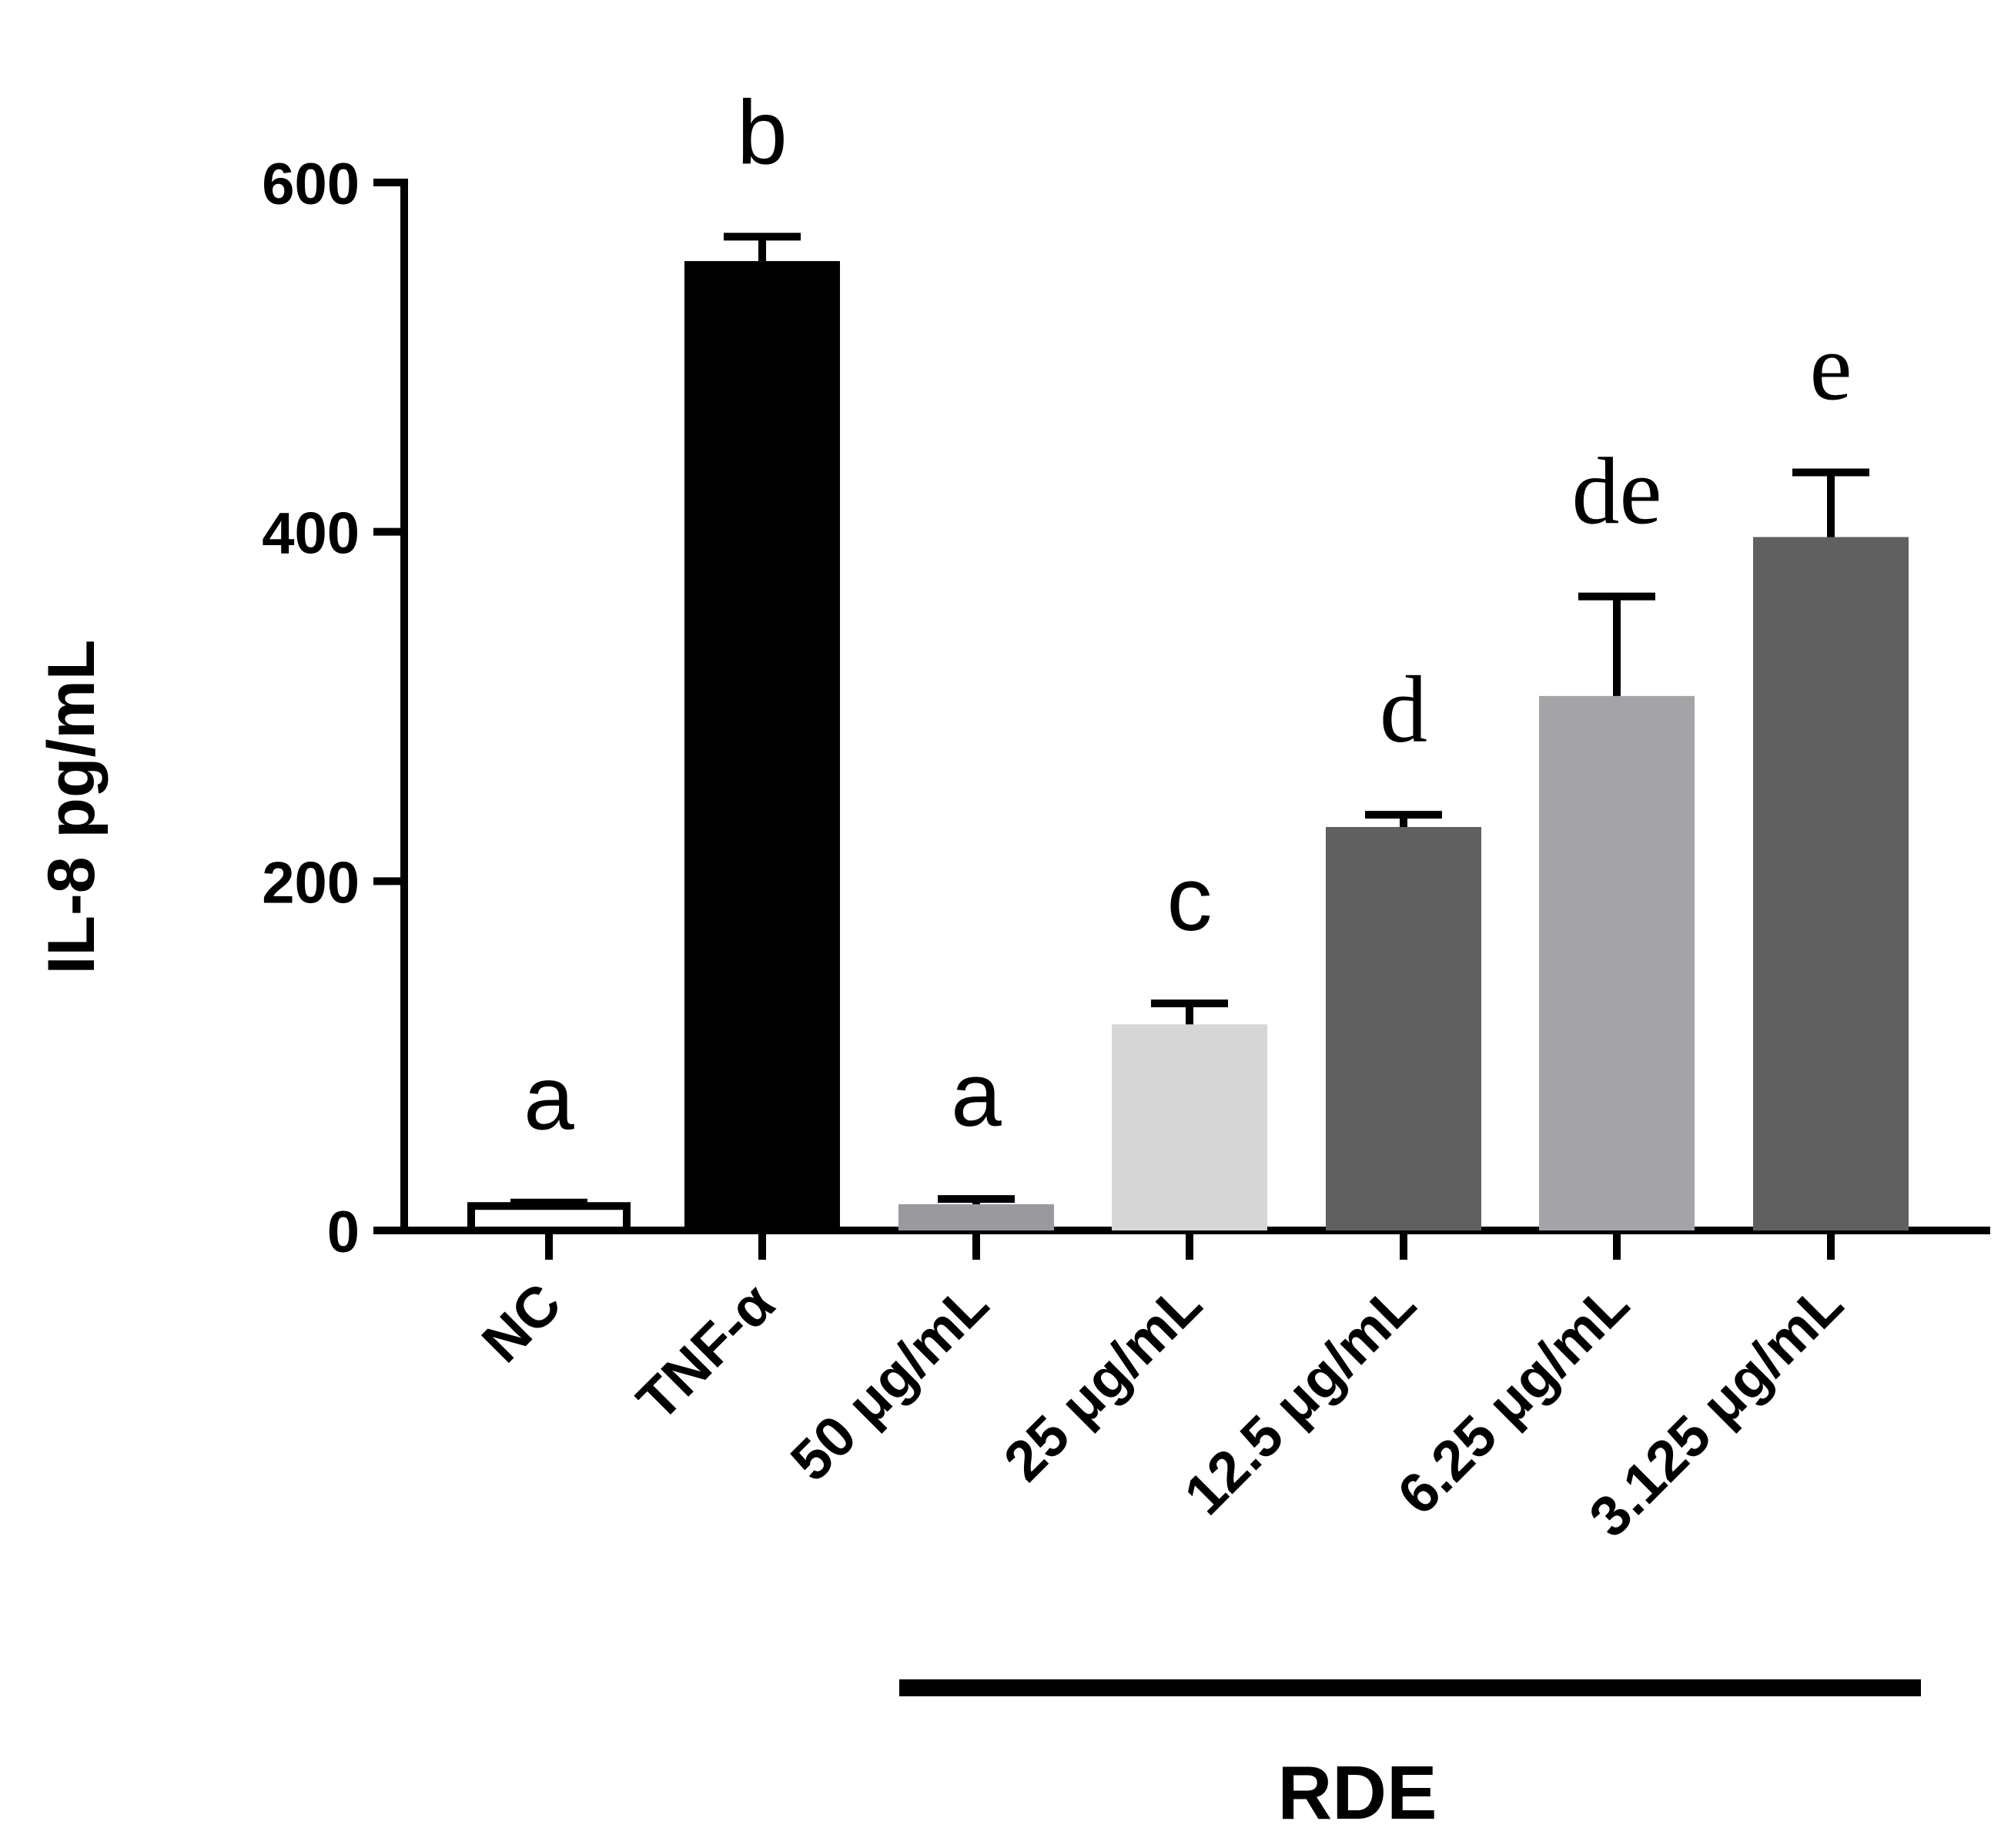  I want to click on x-tick-label: 25 μg/mL, so click(1102, 1382).